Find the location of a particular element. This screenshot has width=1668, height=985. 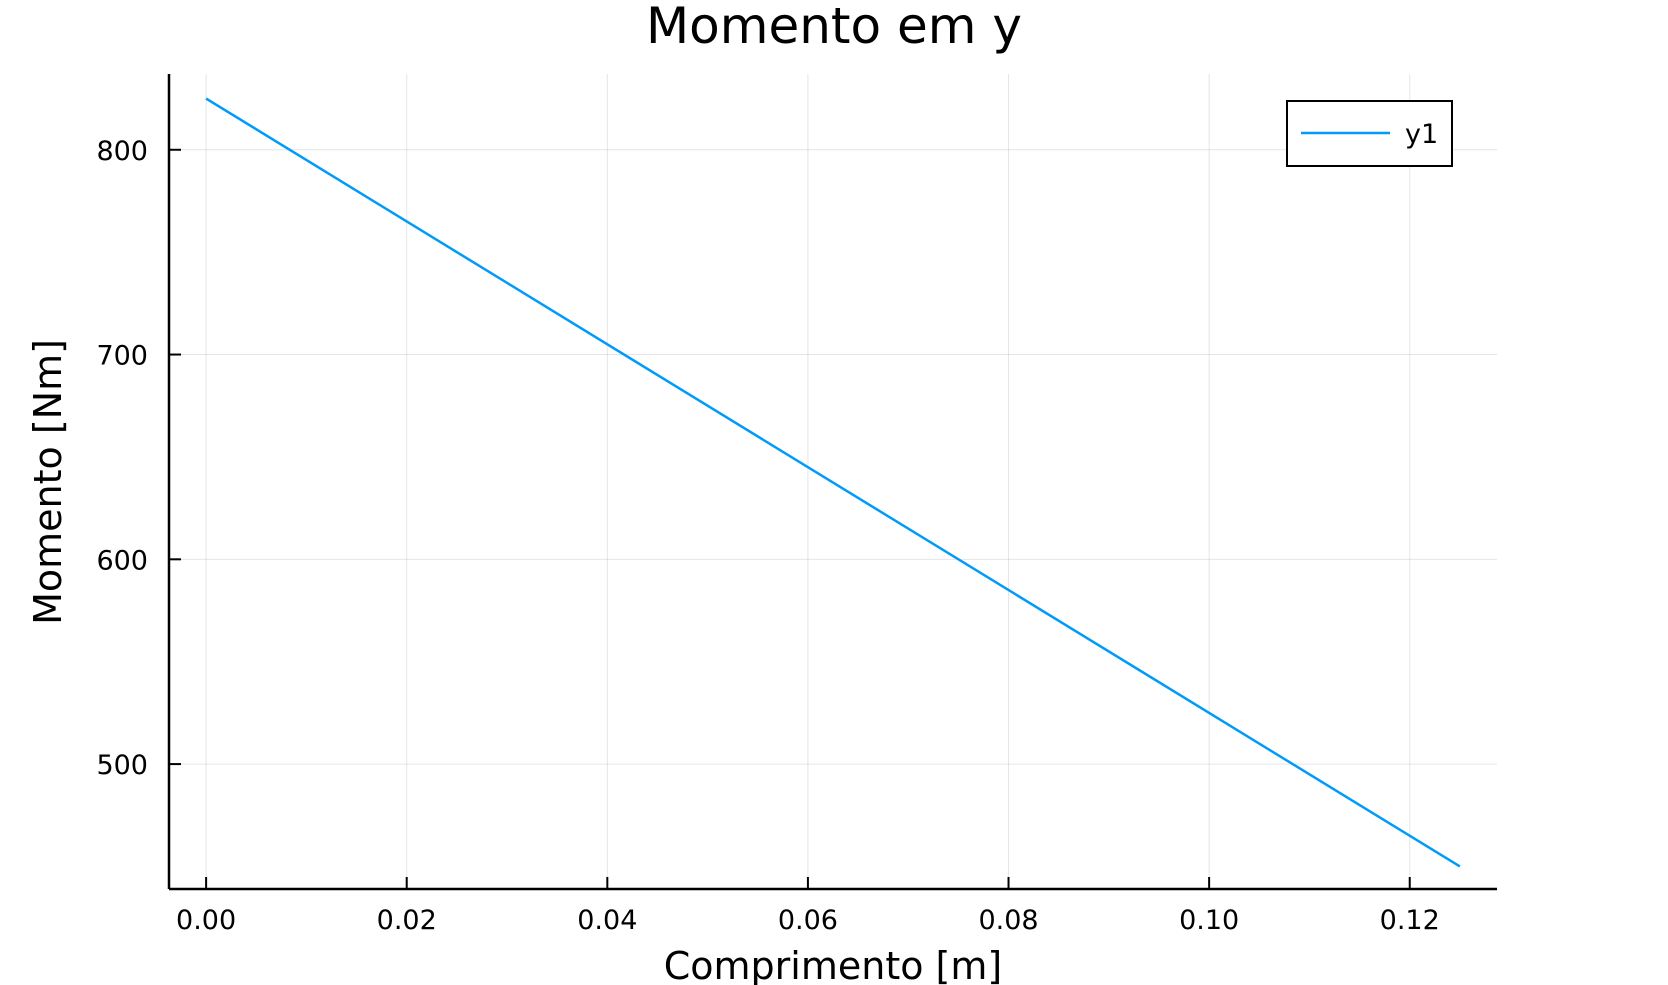

x-axis-label: Comprimento [m] is located at coordinates (833, 964).